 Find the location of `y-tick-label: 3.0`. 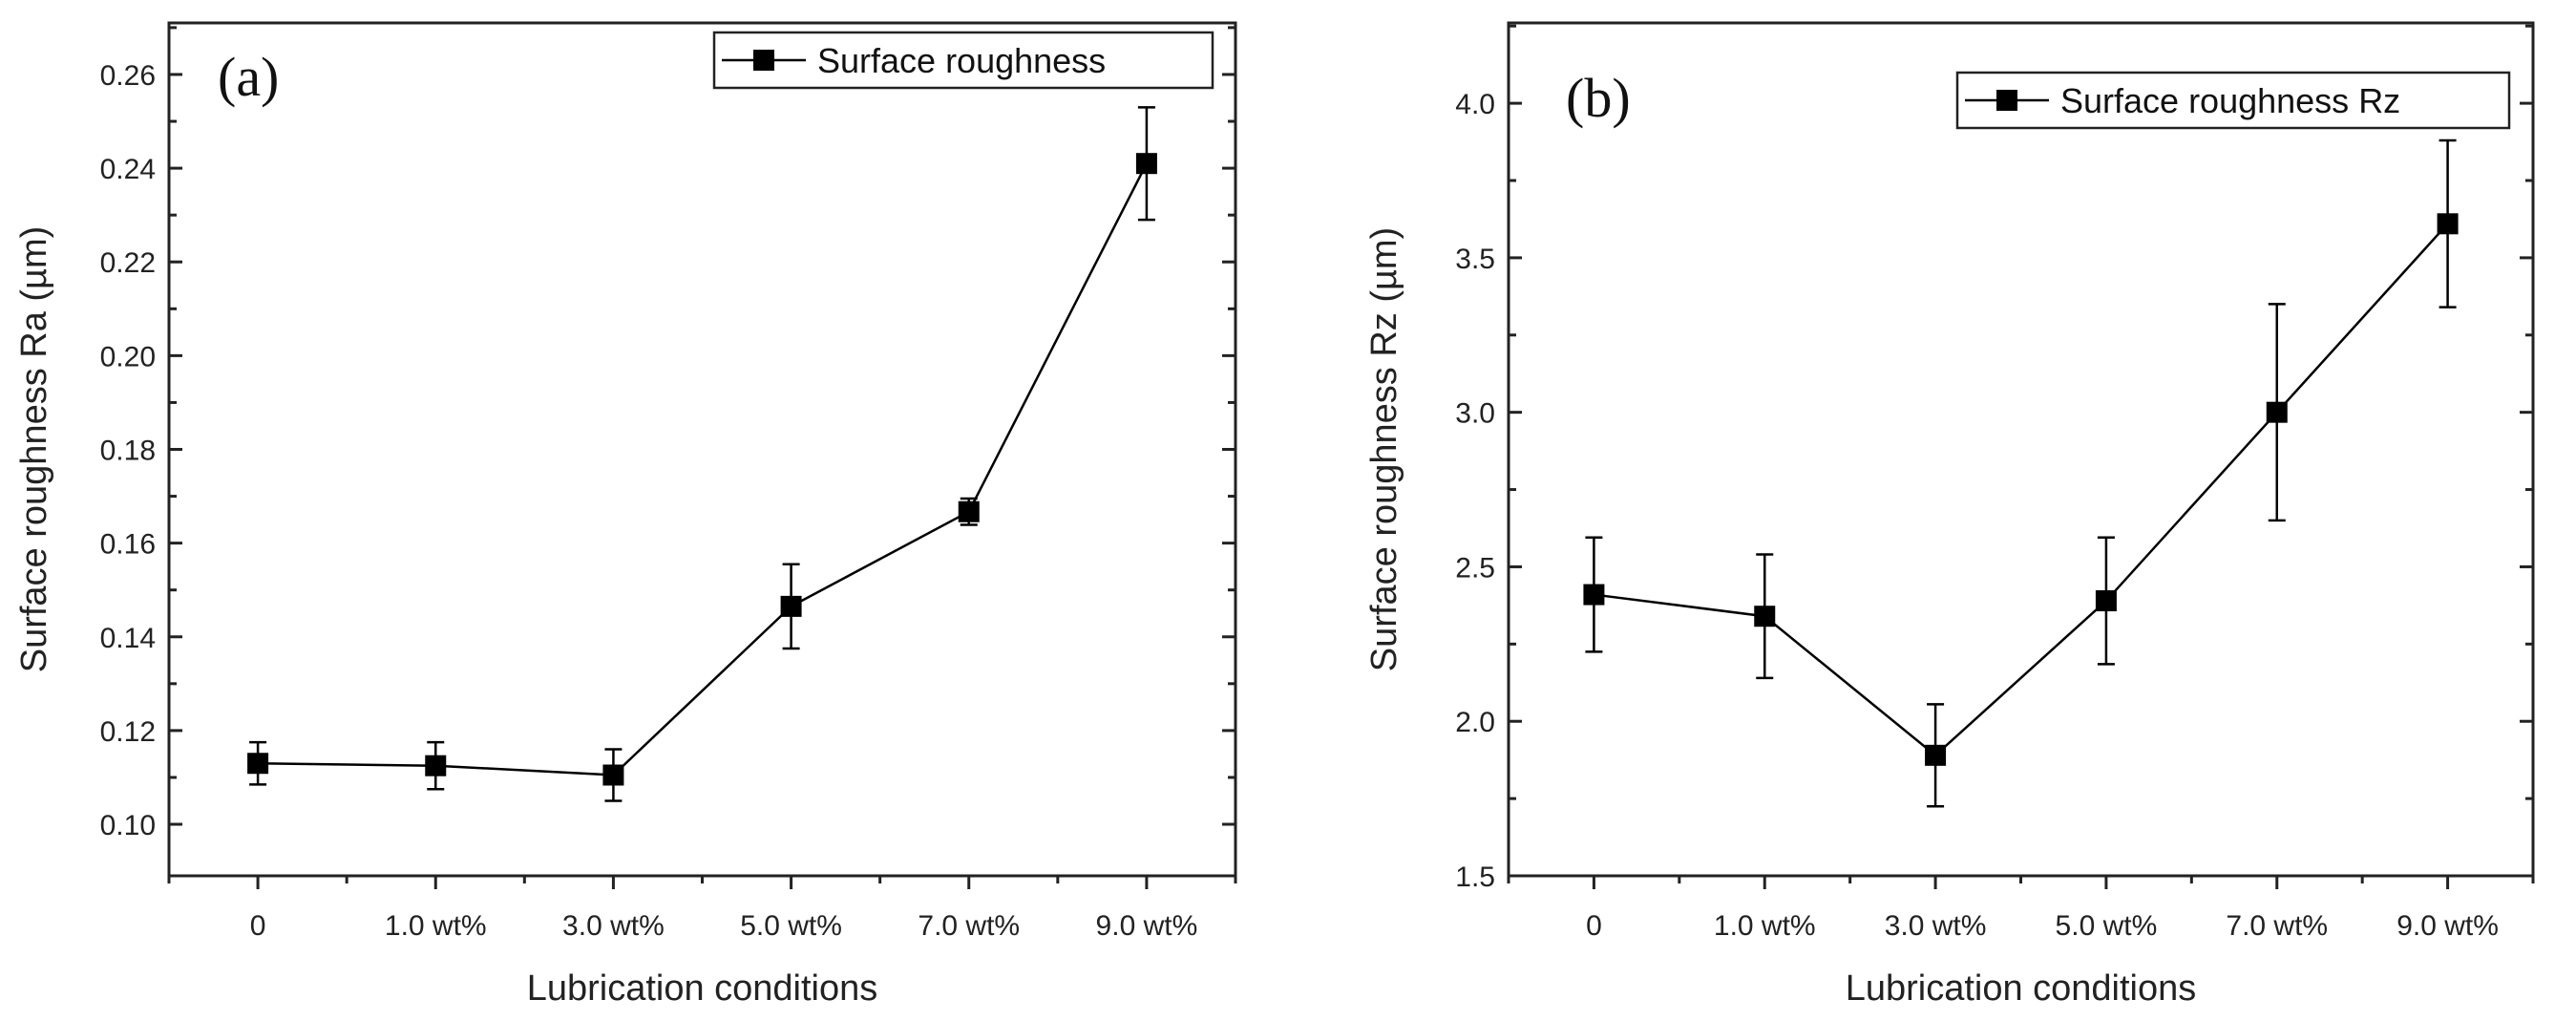

y-tick-label: 3.0 is located at coordinates (1475, 414).